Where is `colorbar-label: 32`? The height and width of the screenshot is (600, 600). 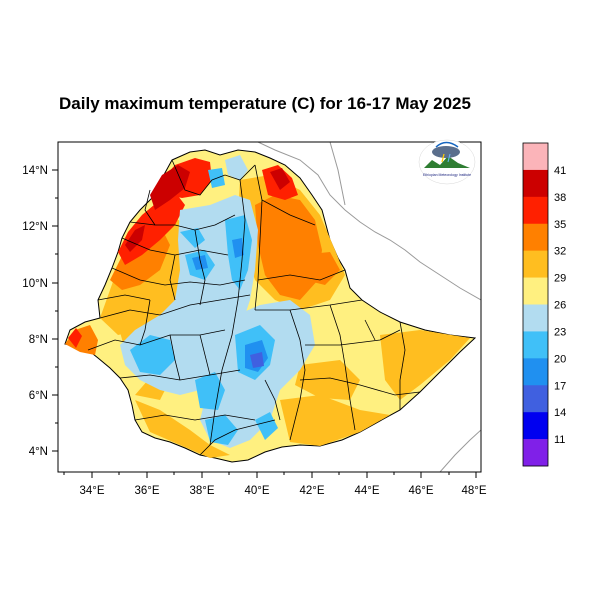
colorbar-label: 32 is located at coordinates (560, 252).